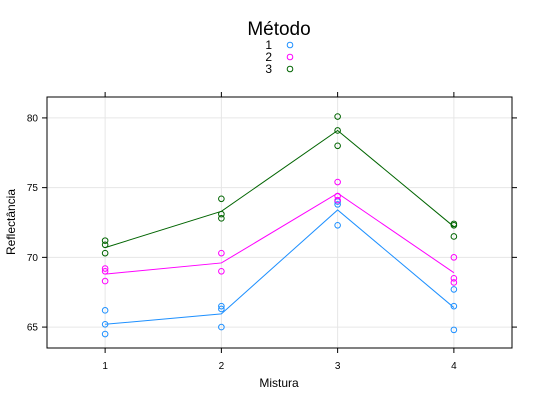 The image size is (540, 400). I want to click on legend-entry-1: 1, so click(279, 45).